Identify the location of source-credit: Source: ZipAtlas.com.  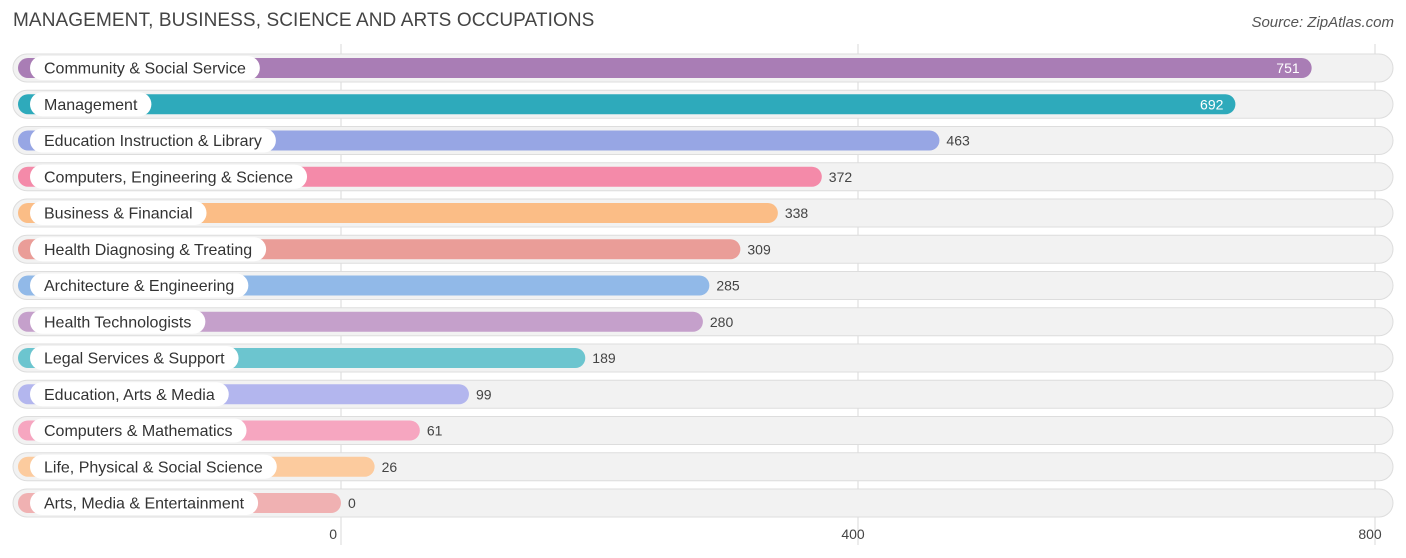
(1322, 22).